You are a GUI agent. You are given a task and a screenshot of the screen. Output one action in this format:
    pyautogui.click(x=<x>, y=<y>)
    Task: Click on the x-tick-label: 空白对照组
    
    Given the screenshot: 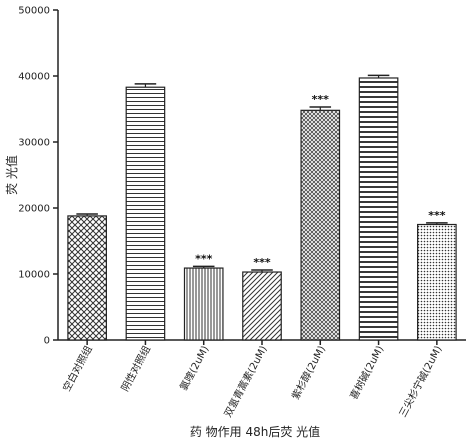 What is the action you would take?
    pyautogui.click(x=77, y=368)
    